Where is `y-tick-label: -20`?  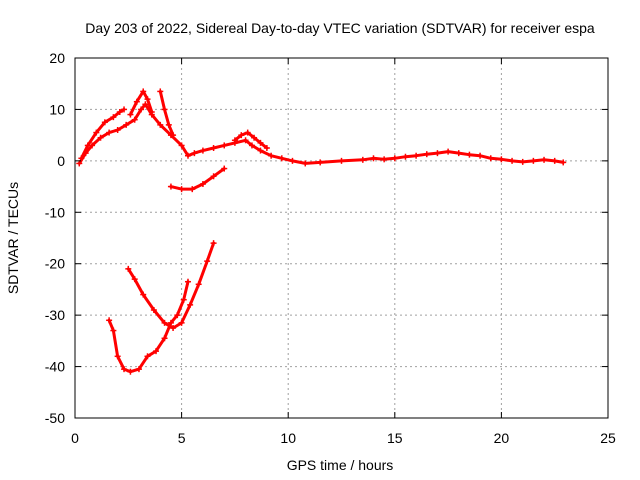 y-tick-label: -20 is located at coordinates (55, 264).